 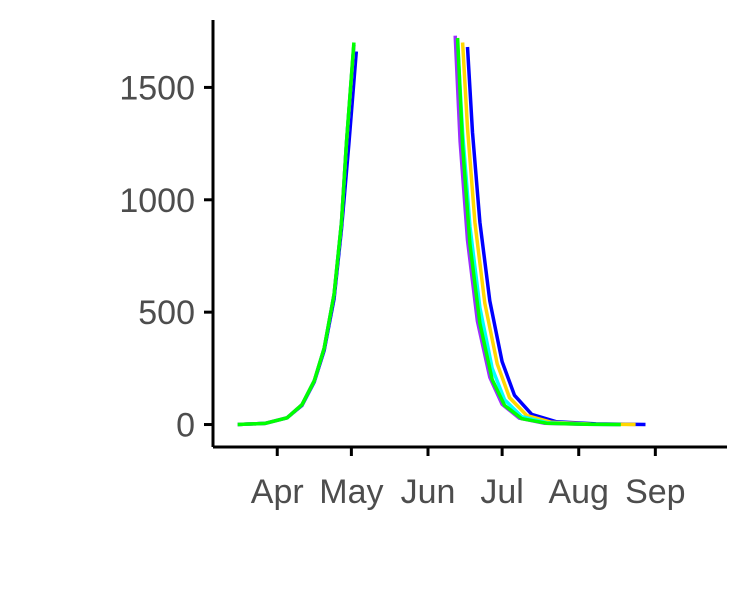 I want to click on series-5-rising-line, so click(x=296, y=234).